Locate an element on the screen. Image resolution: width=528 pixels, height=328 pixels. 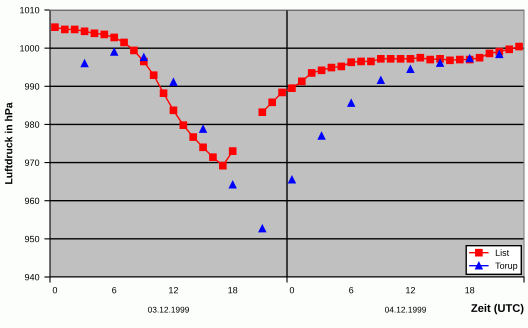
legend-label: Torup is located at coordinates (506, 266).